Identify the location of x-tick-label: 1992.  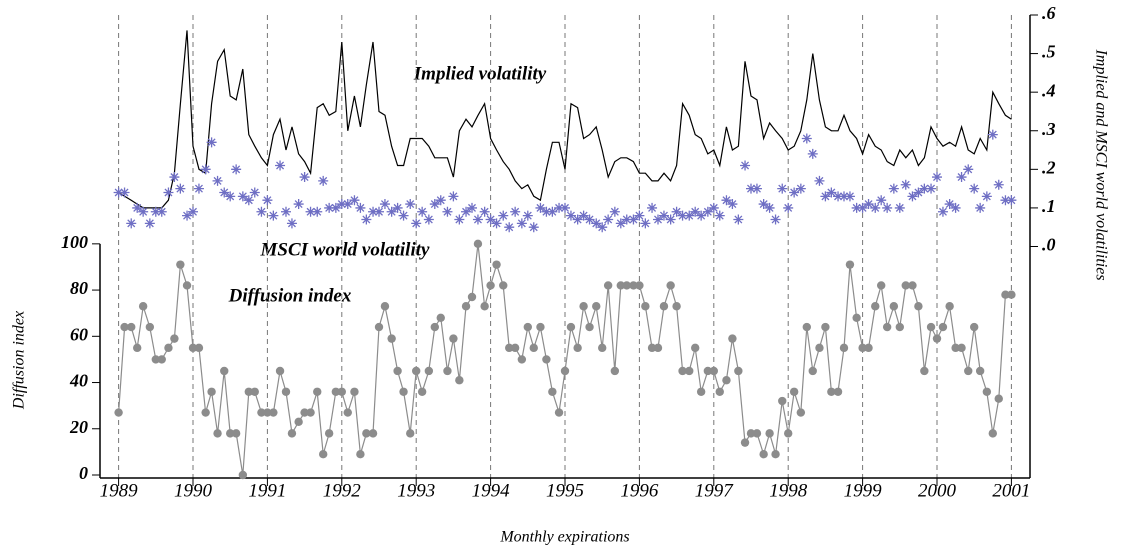
(342, 490).